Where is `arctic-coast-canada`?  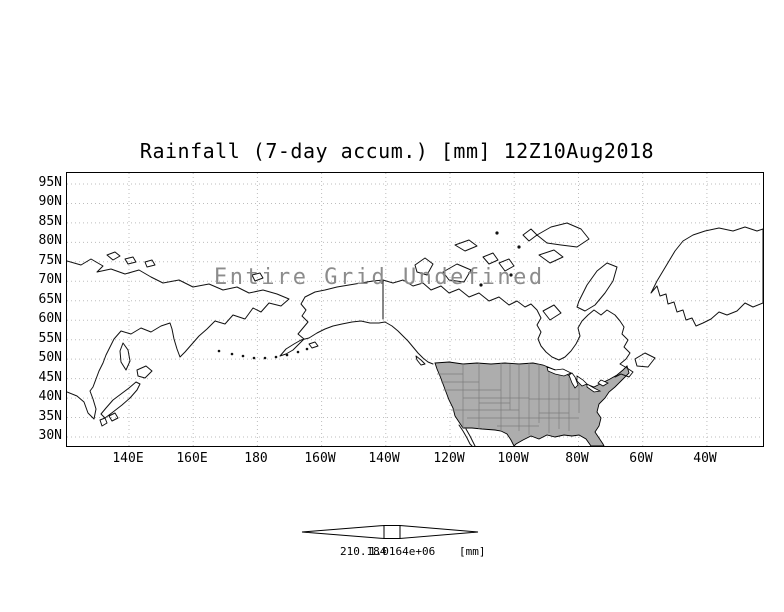 arctic-coast-canada is located at coordinates (469, 328).